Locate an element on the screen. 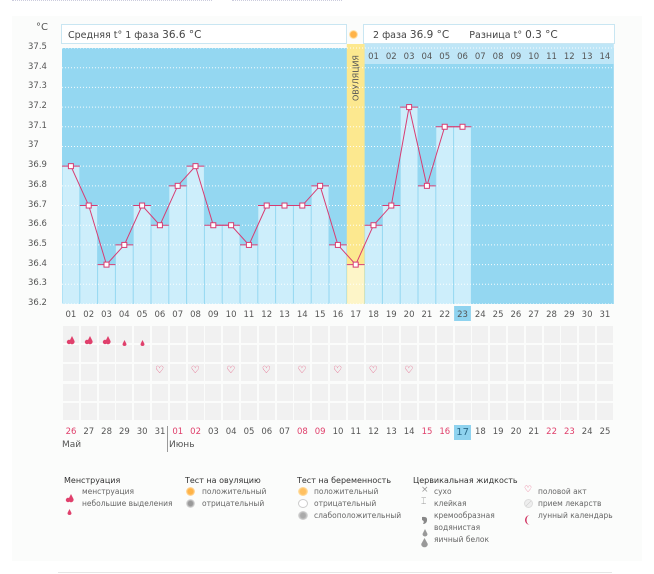 The height and width of the screenshot is (574, 654). calendar-date: 13 is located at coordinates (391, 432).